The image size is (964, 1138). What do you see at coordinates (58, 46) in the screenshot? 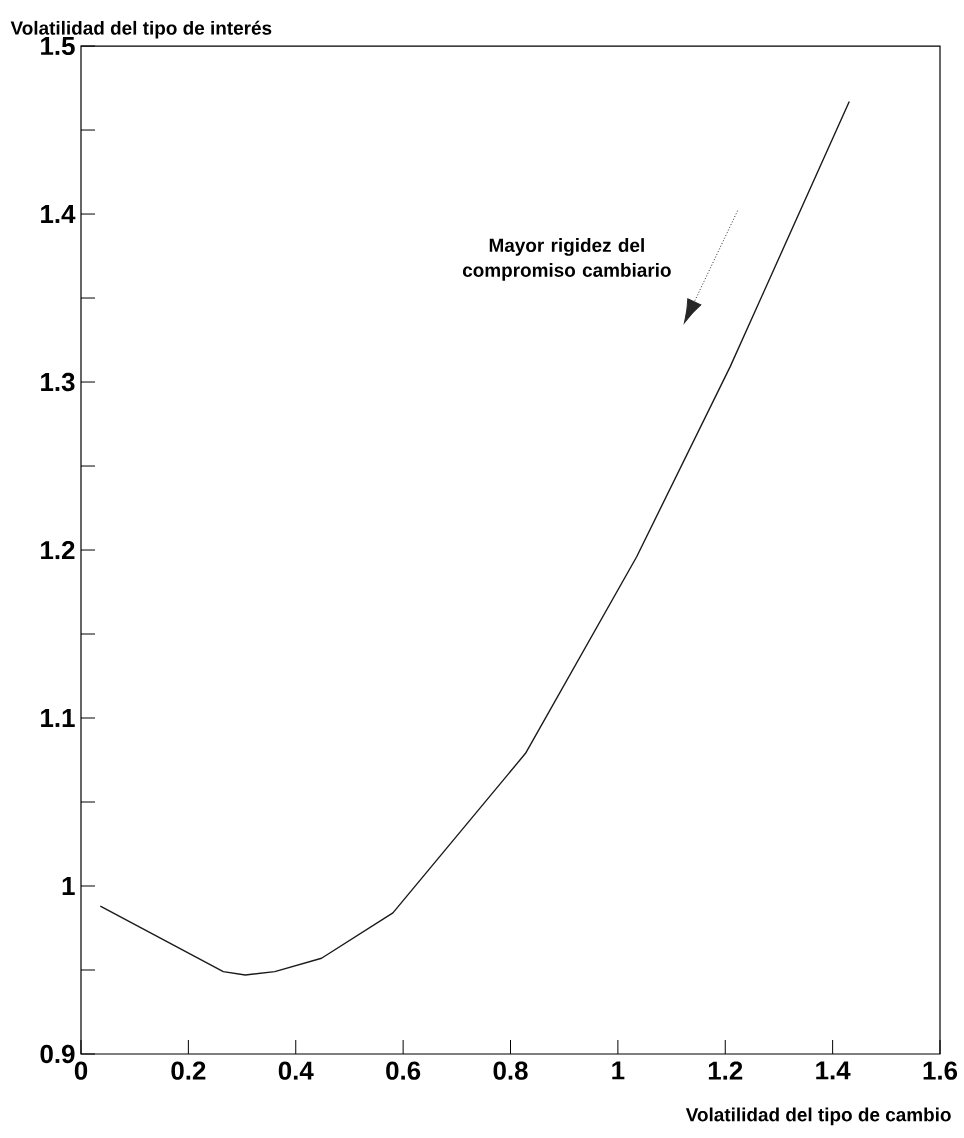
I see `y-tick-label: 1.5` at bounding box center [58, 46].